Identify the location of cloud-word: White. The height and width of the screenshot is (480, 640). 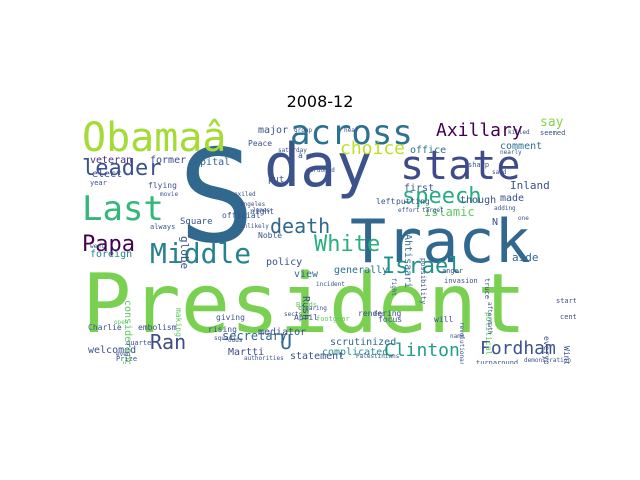
(347, 244).